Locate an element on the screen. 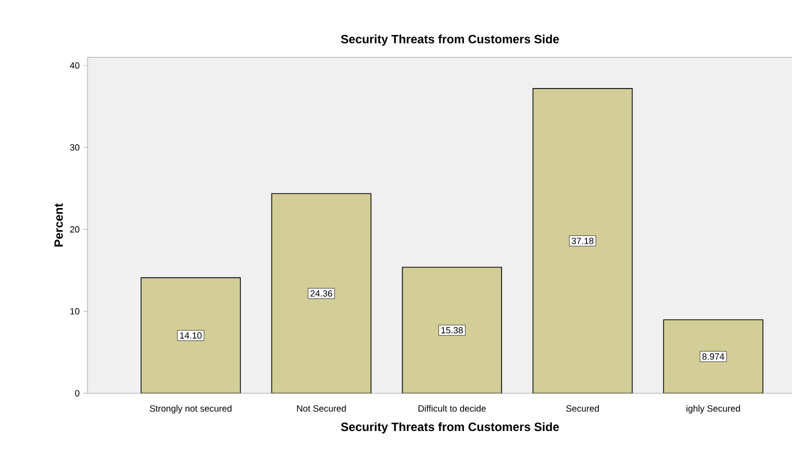 Image resolution: width=792 pixels, height=449 pixels. data-label: 37.18 is located at coordinates (583, 241).